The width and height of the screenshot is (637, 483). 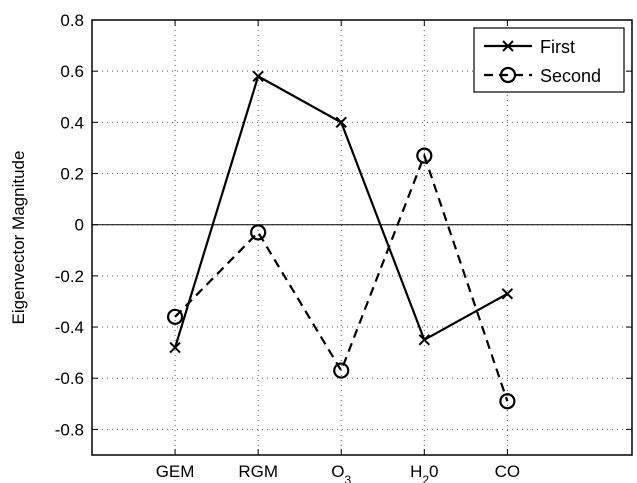 I want to click on y-tick-label: 0, so click(x=79, y=225).